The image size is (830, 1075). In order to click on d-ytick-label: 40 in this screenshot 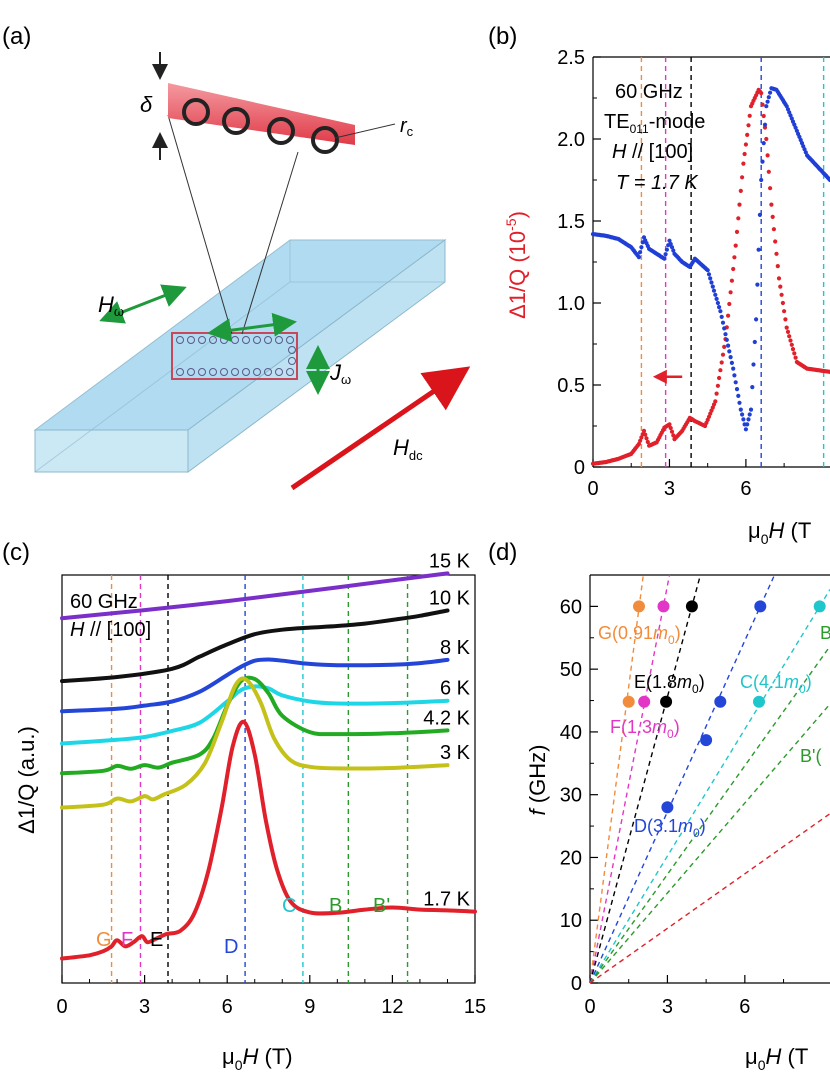, I will do `click(571, 733)`.